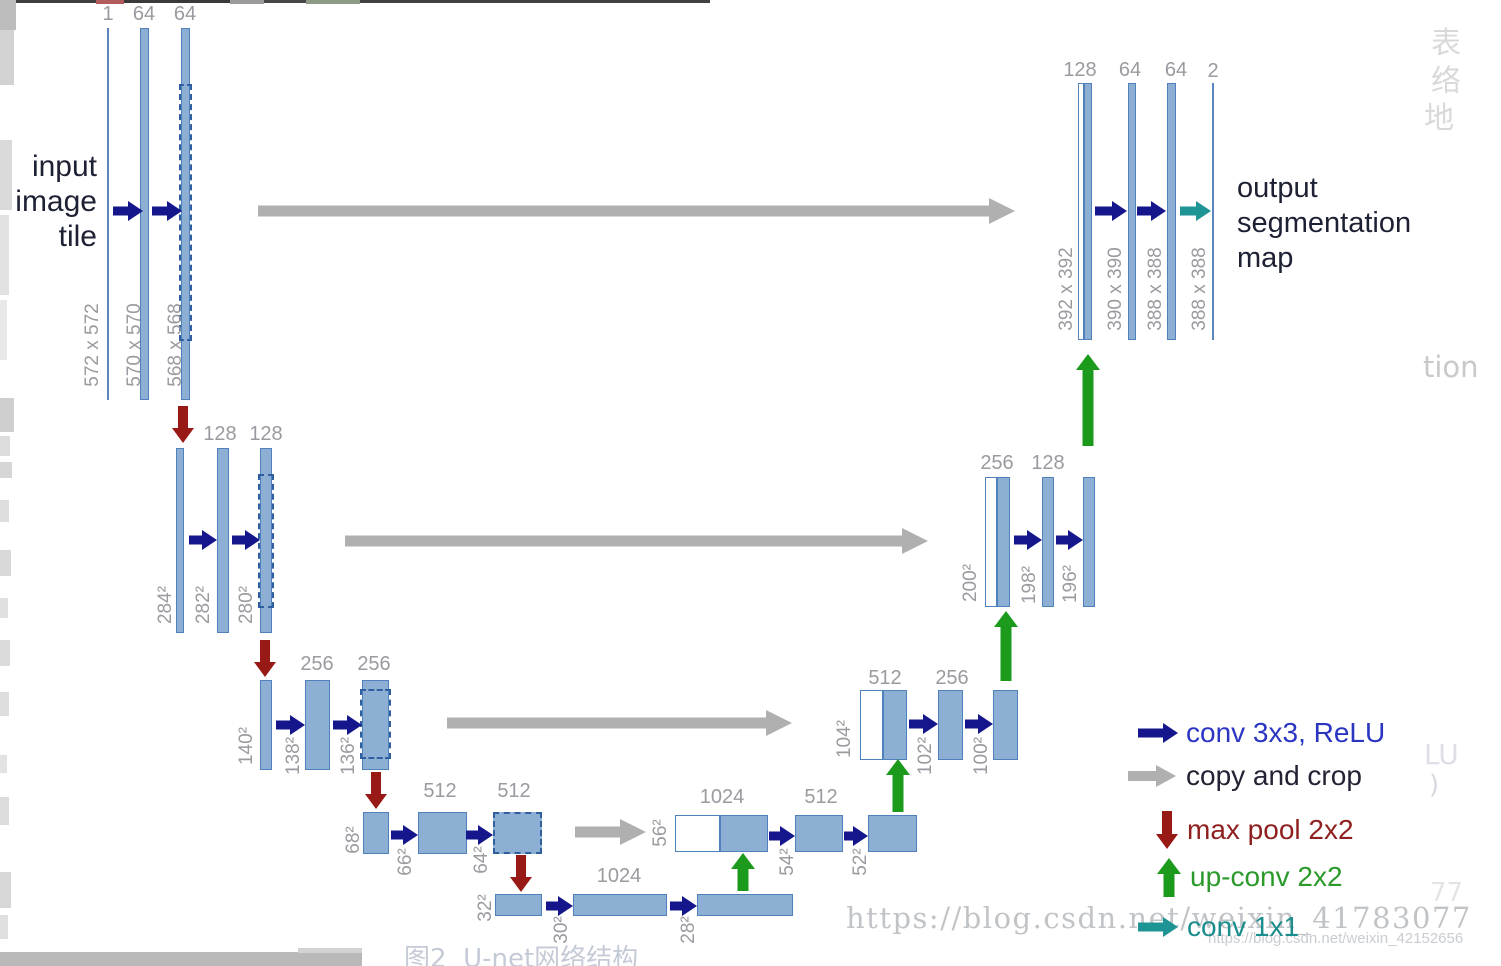  I want to click on output-channel-line, so click(1213, 211).